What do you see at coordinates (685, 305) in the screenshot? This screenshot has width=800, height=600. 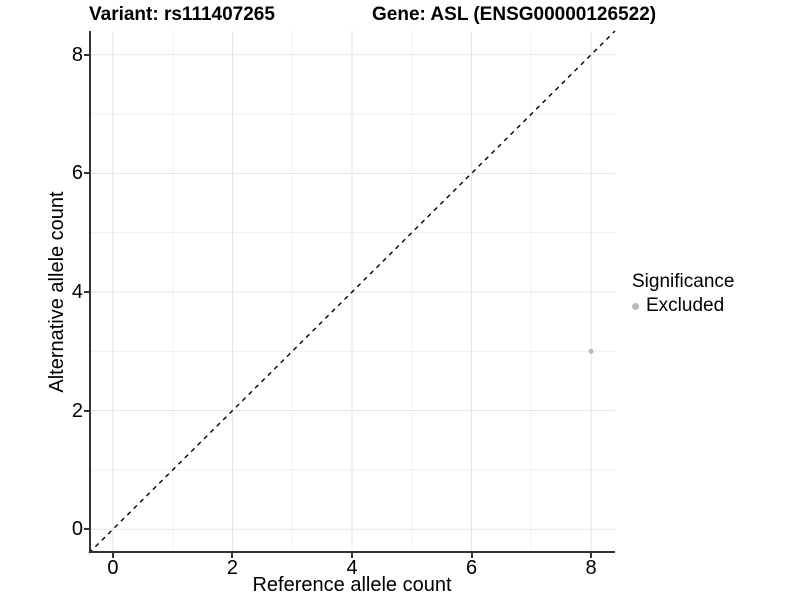 I see `legend-item-label: Excluded` at bounding box center [685, 305].